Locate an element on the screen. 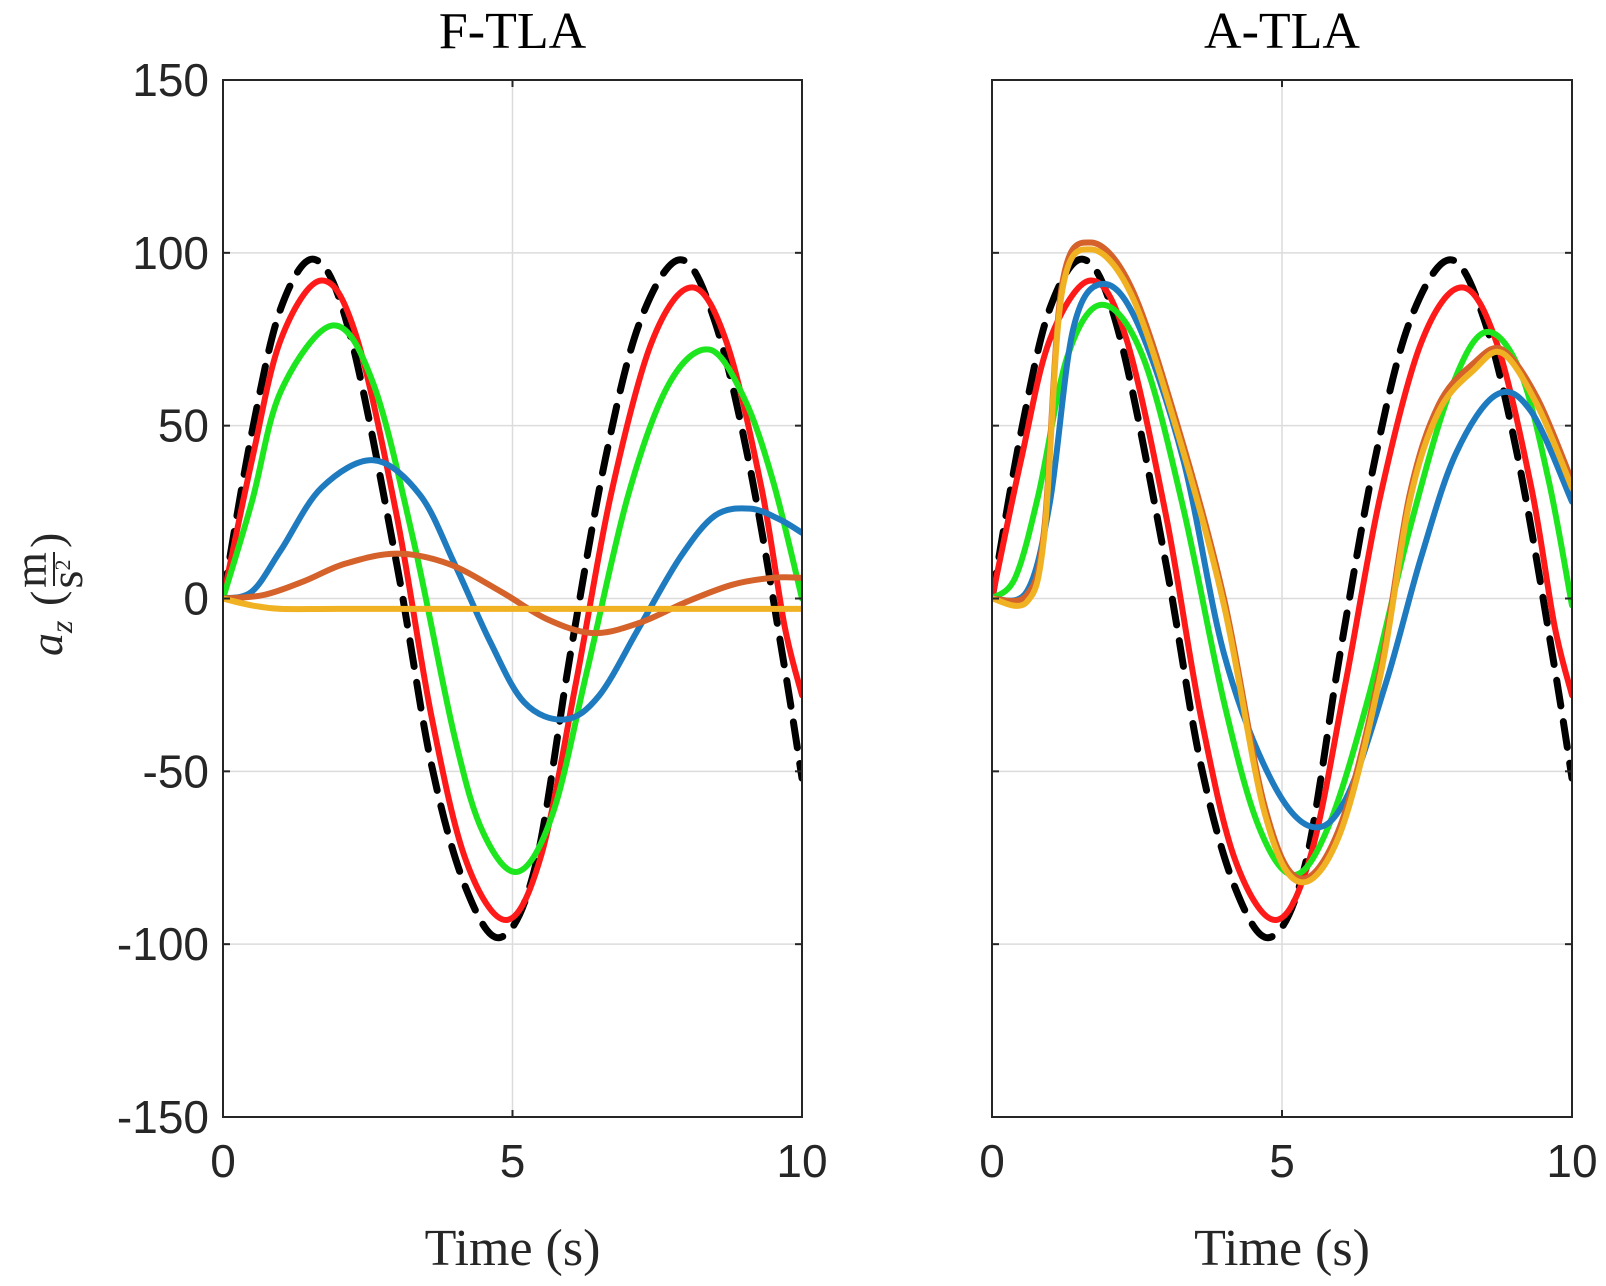 Image resolution: width=1606 pixels, height=1286 pixels. y-axis-label: az ( m s2 ) is located at coordinates (48, 594).